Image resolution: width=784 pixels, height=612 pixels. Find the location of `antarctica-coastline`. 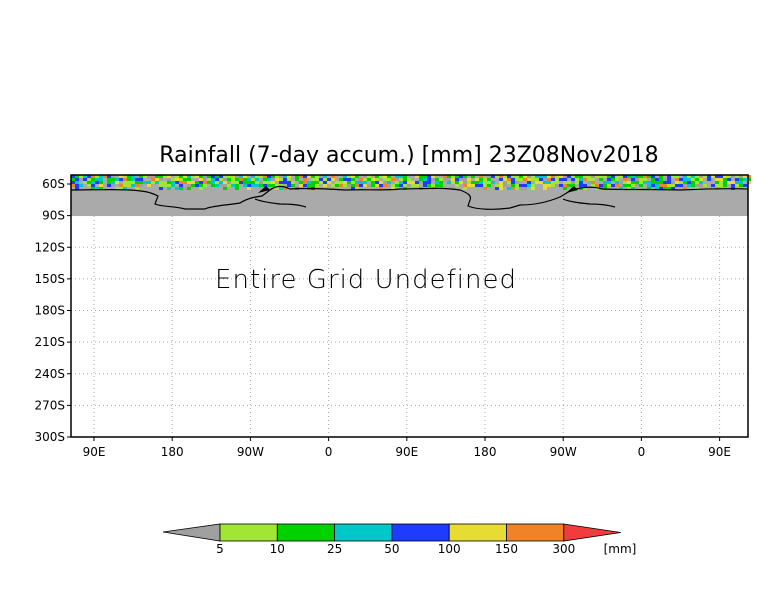

antarctica-coastline is located at coordinates (409, 197).